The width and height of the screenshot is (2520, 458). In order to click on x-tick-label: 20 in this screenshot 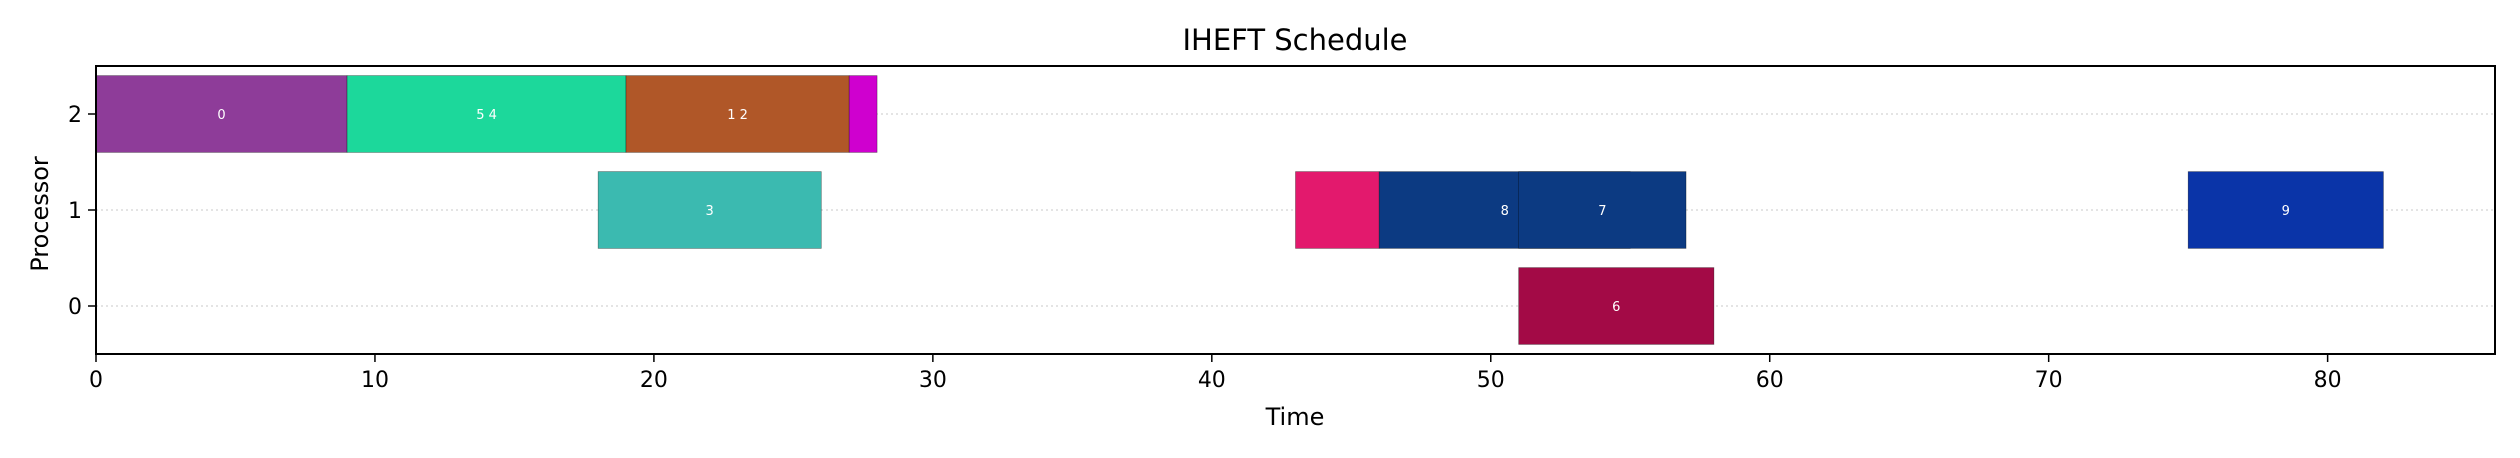, I will do `click(654, 380)`.